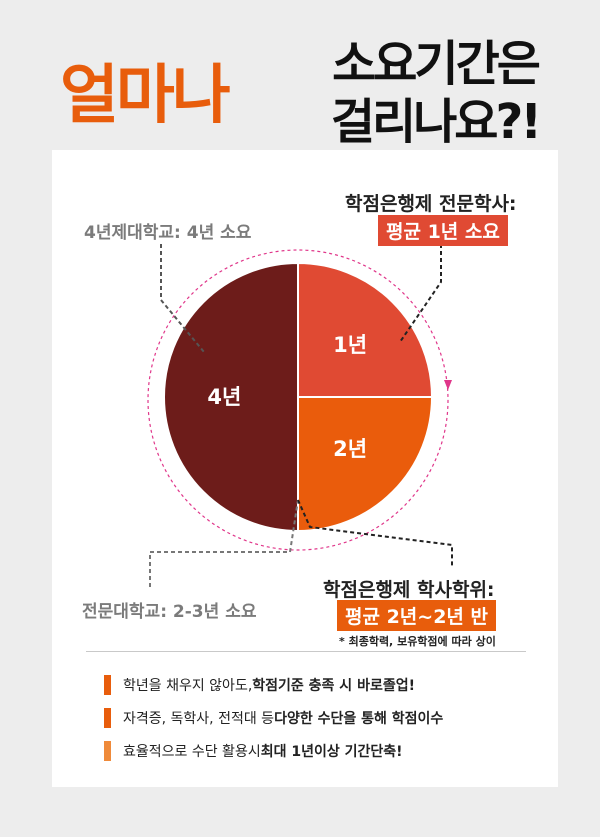  I want to click on title-emphasis: 얼마나, so click(145, 96).